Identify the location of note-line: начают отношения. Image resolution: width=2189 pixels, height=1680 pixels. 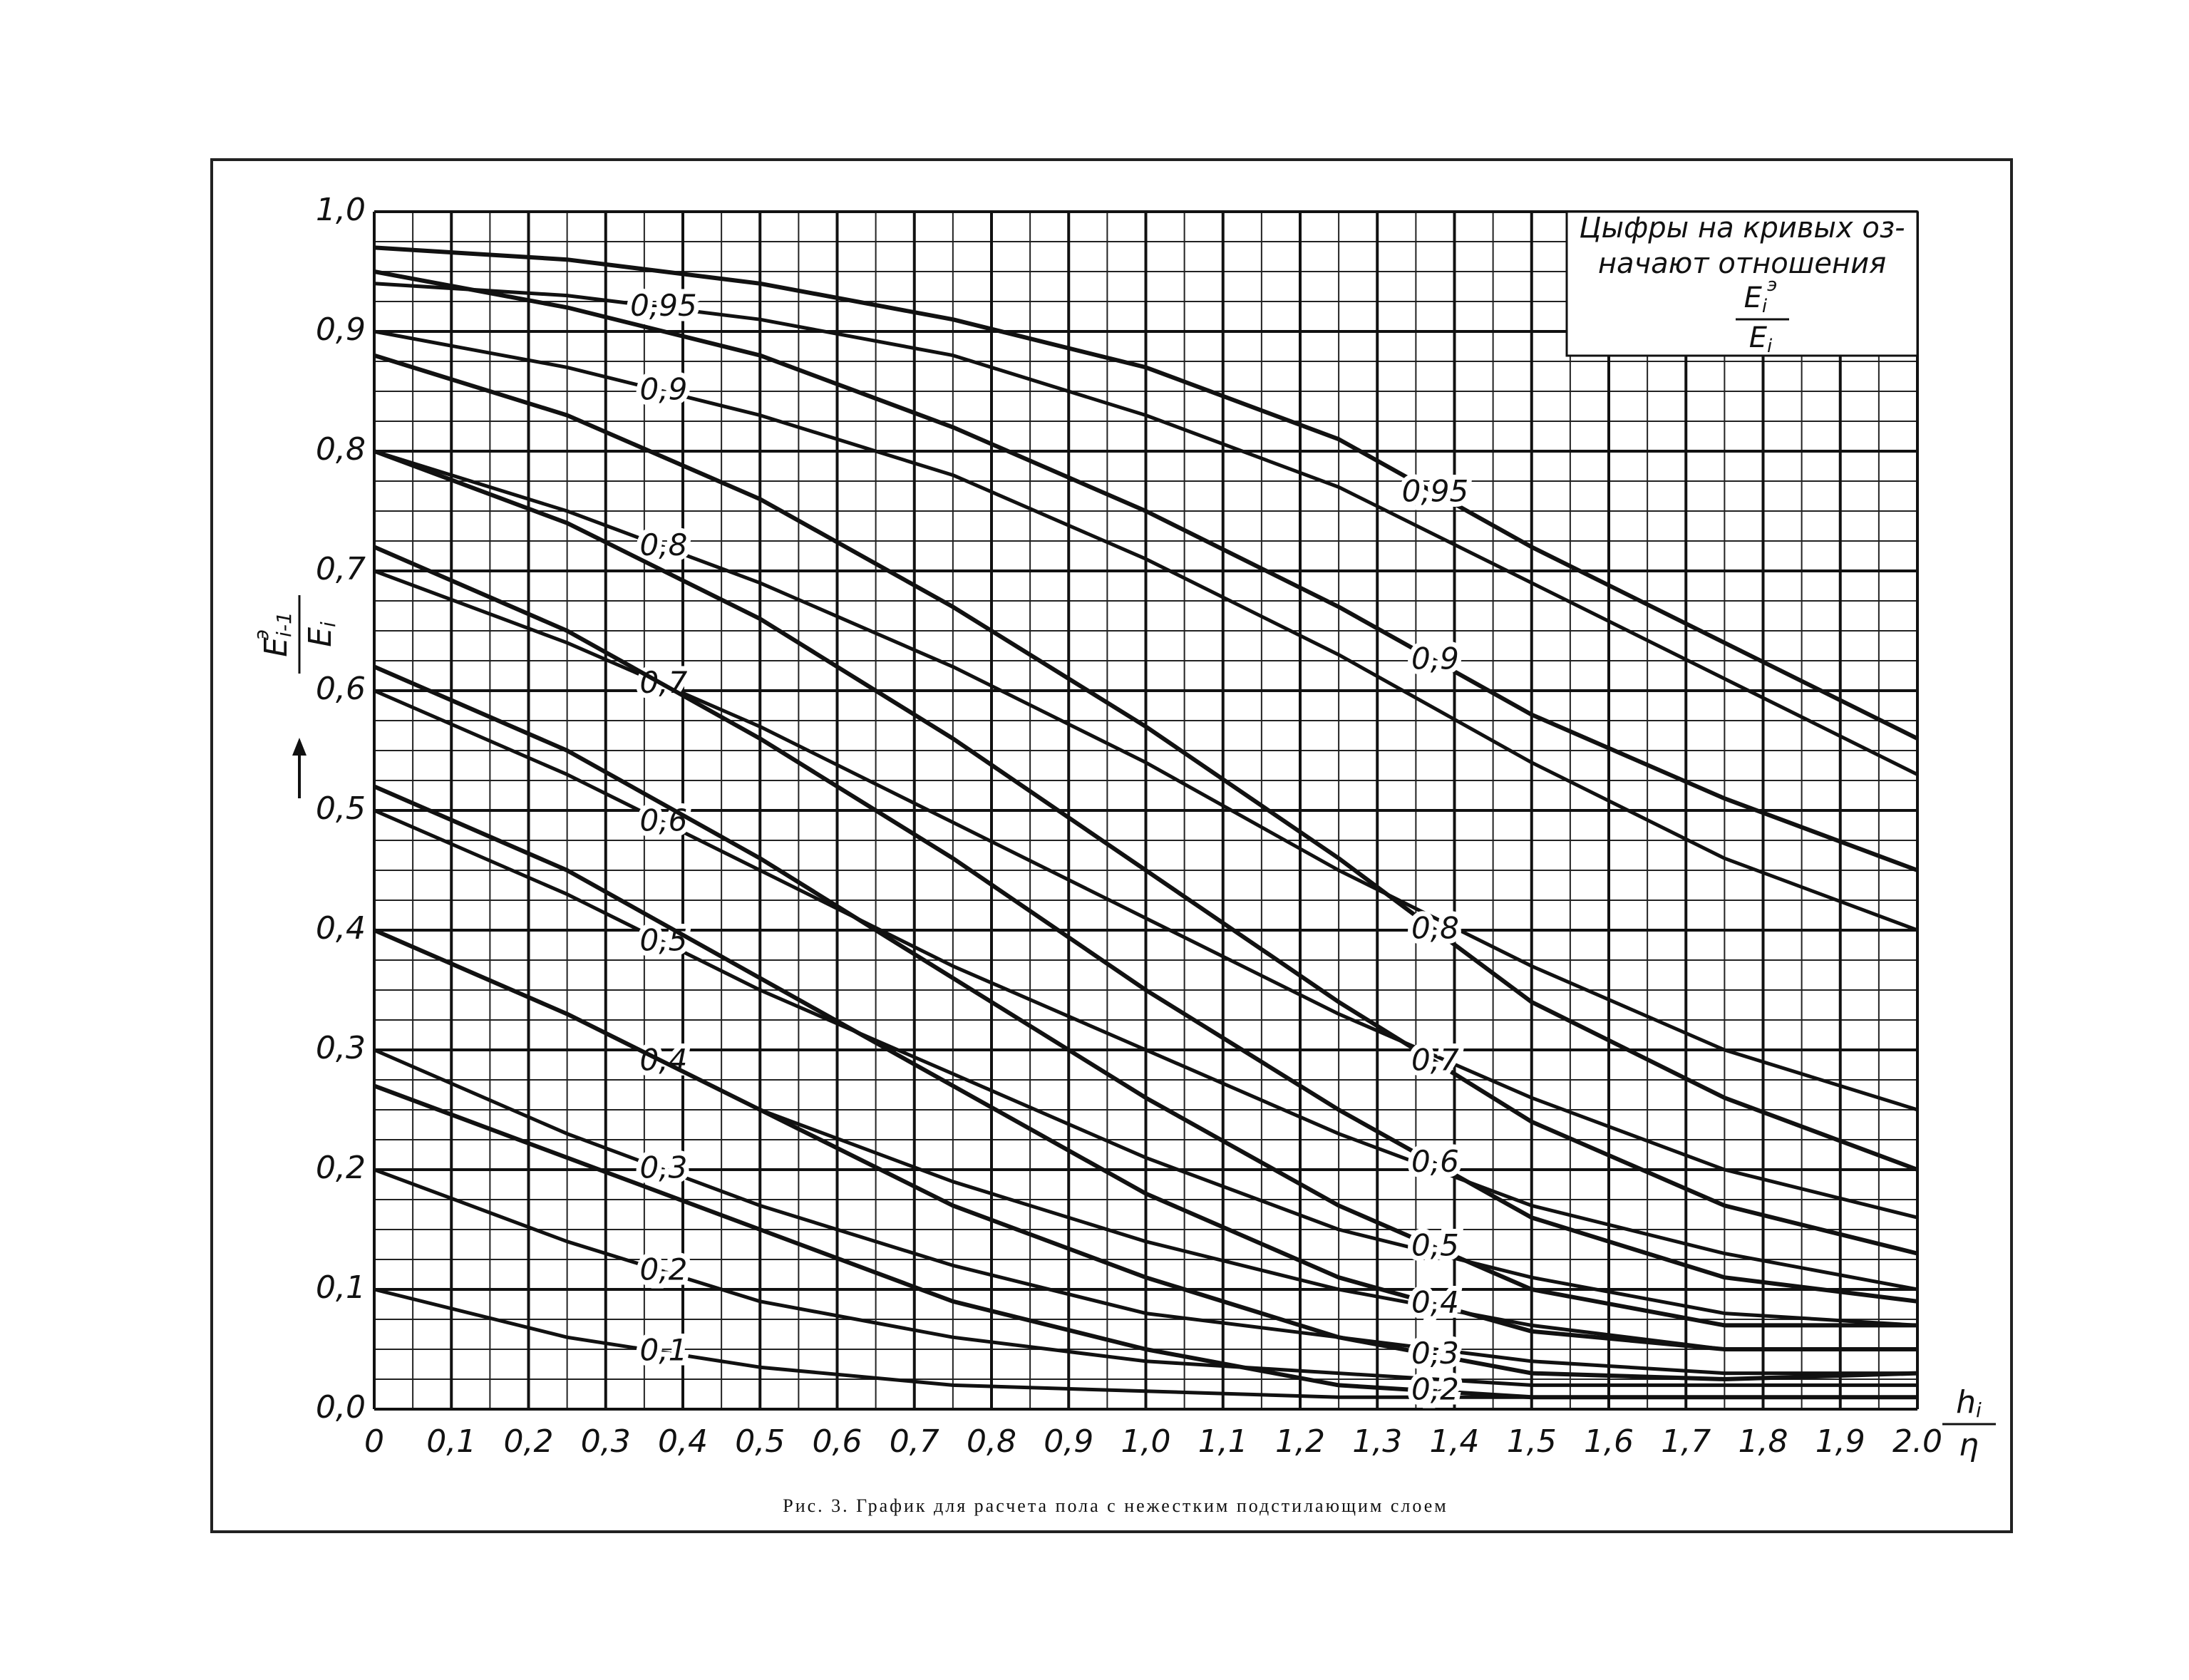
(1742, 263).